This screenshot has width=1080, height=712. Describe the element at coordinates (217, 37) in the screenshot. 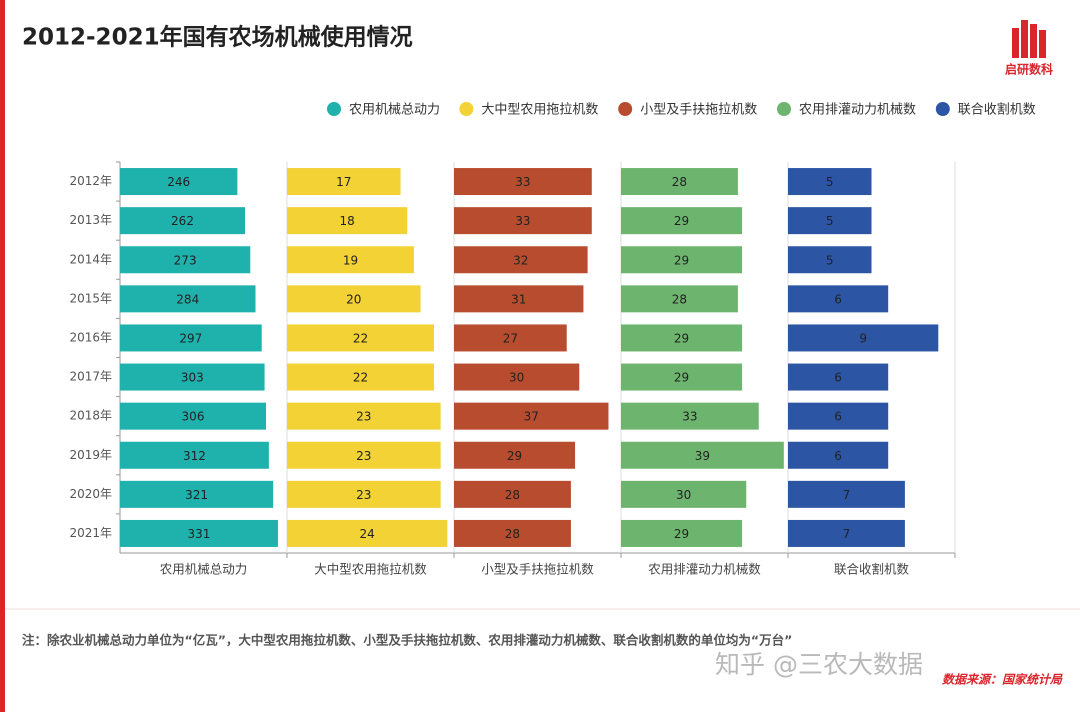

I see `chart-title: 2012-2021年国有农场机械使用情况` at that location.